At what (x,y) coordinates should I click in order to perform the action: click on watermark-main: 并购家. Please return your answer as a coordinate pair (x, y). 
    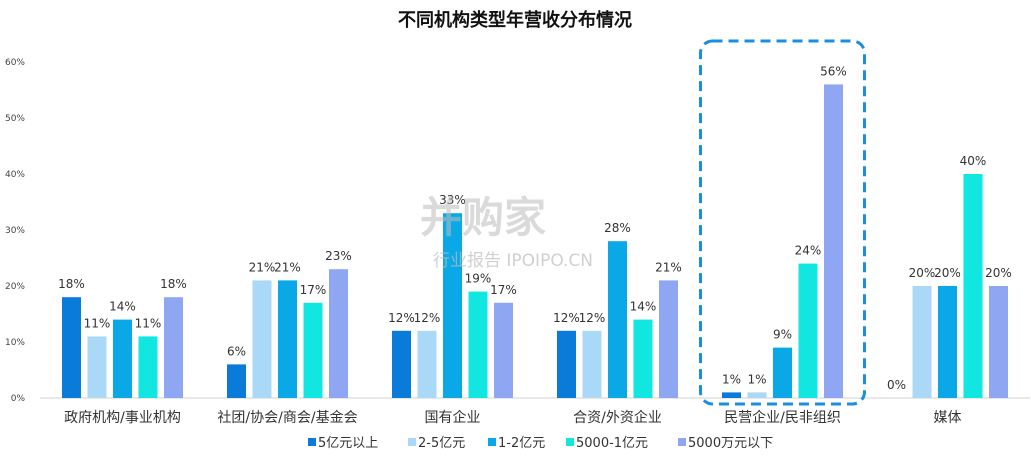
    Looking at the image, I should click on (483, 217).